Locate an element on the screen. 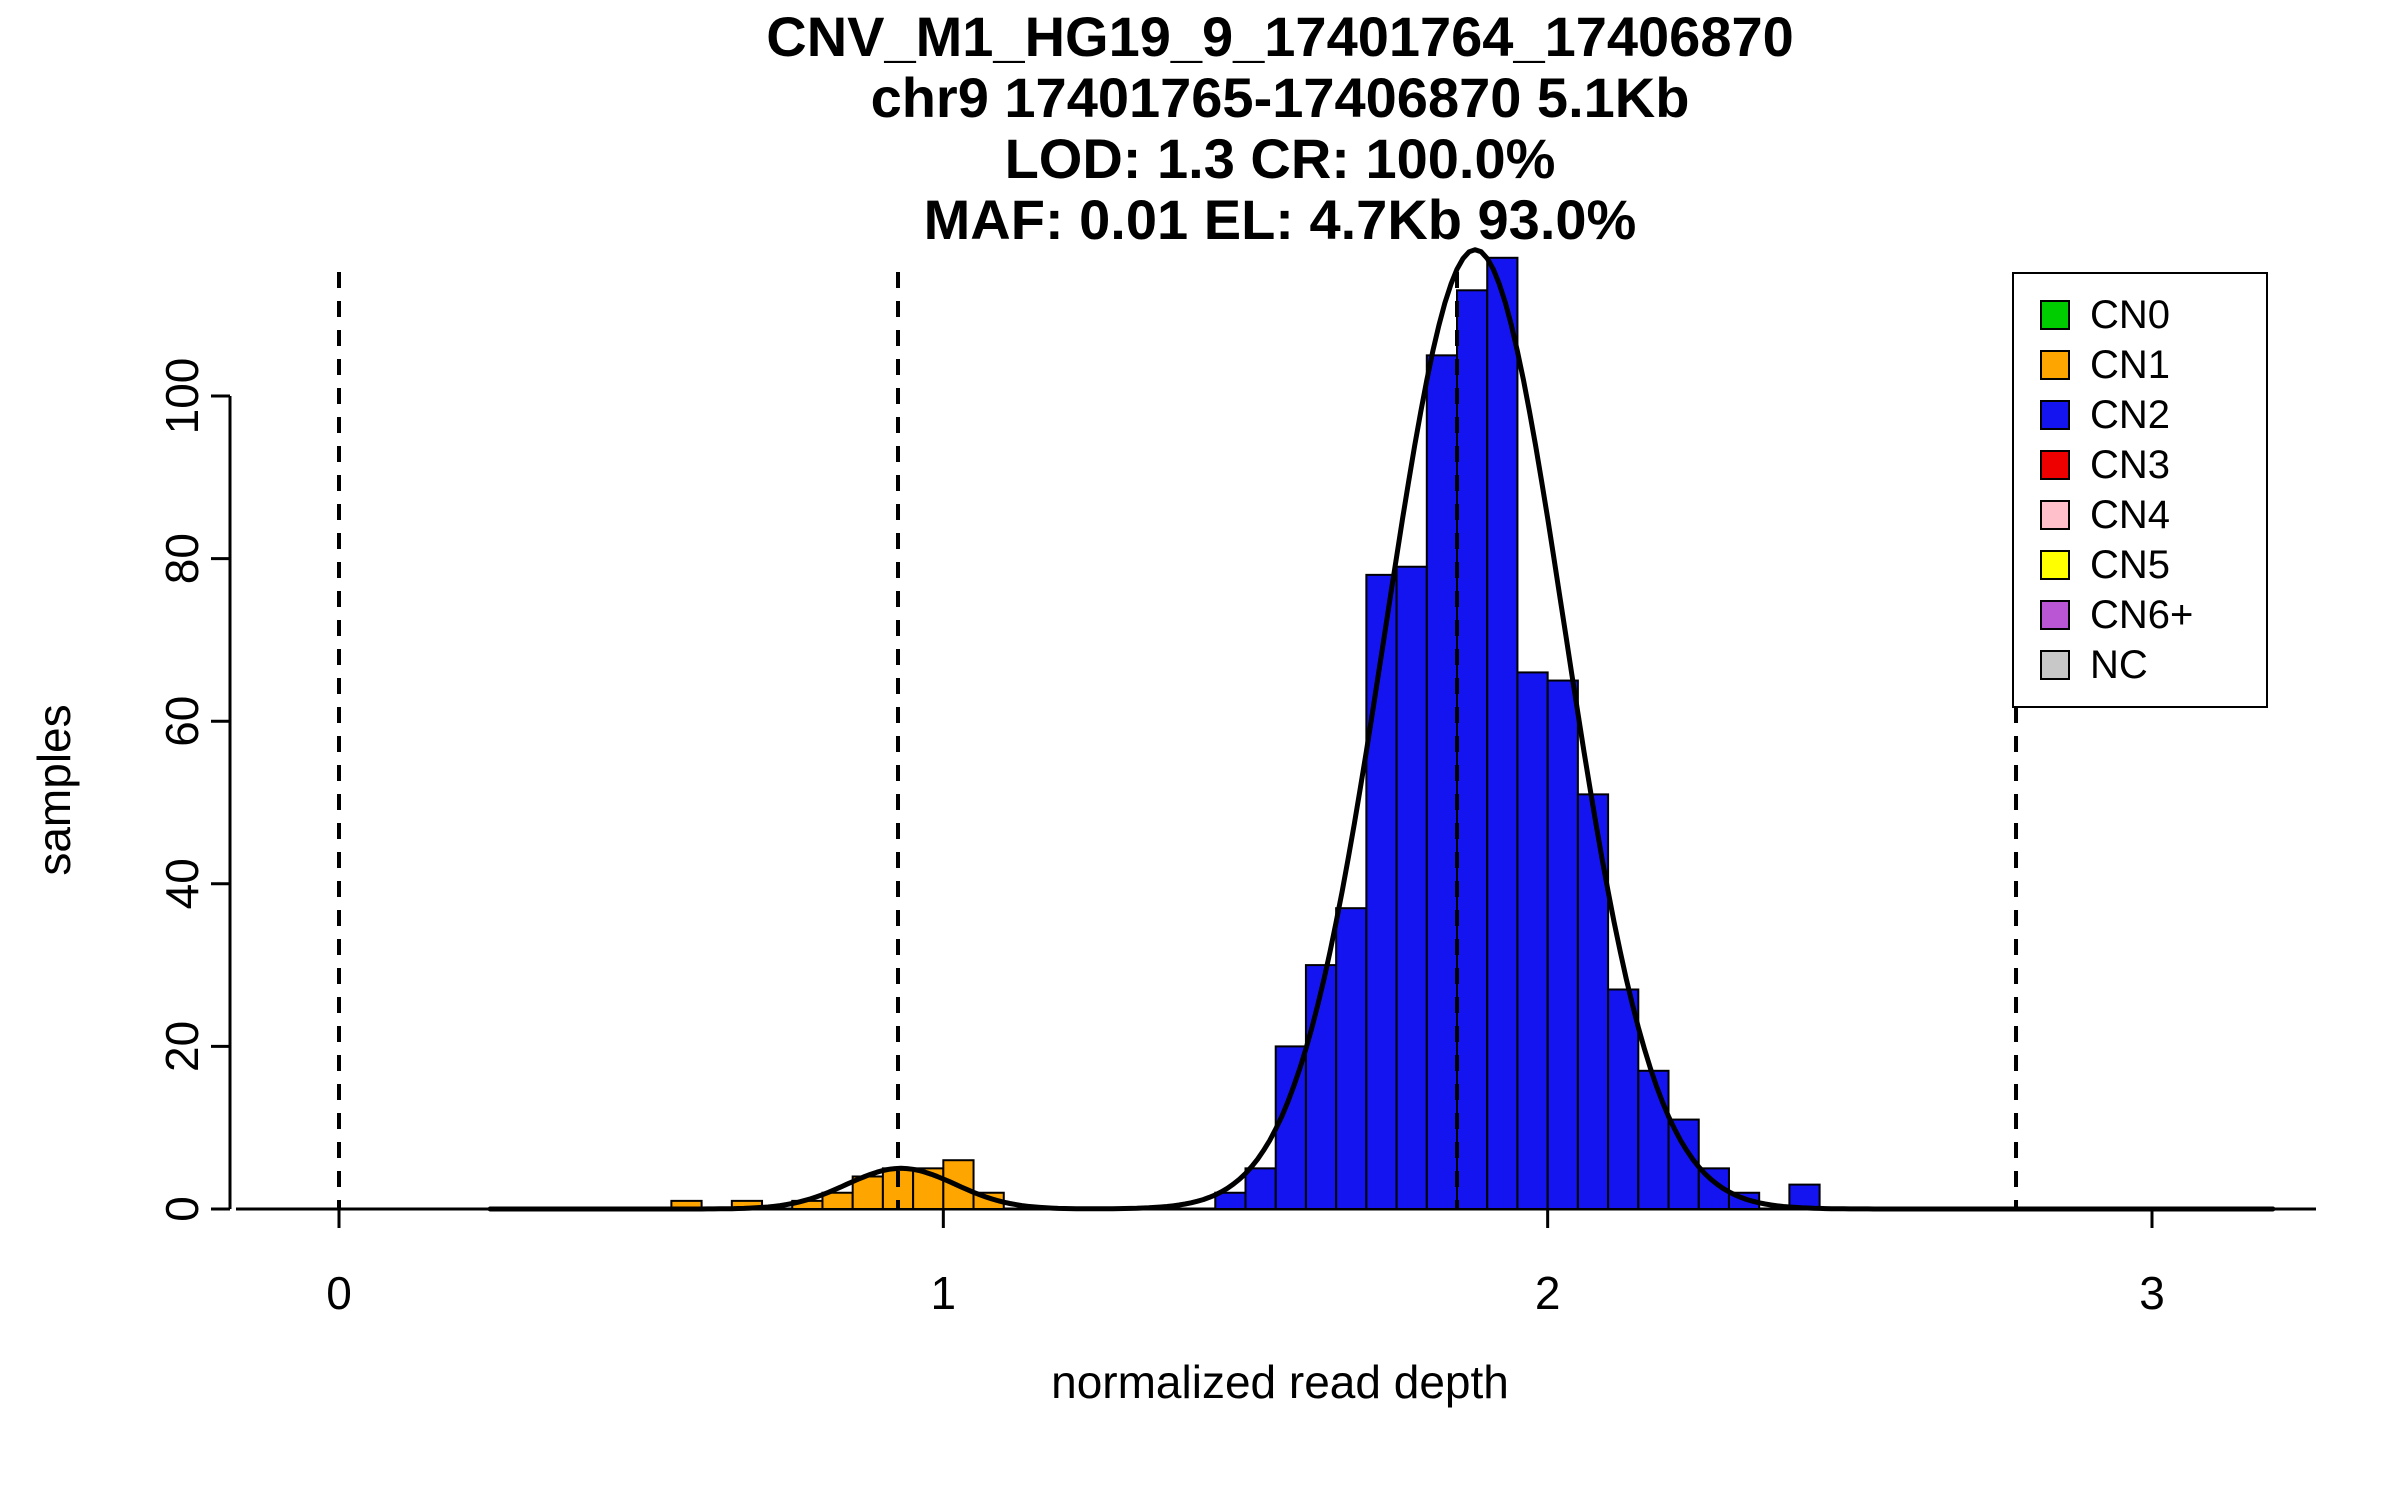 Image resolution: width=2400 pixels, height=1500 pixels. y-tick-label: 80 is located at coordinates (182, 558).